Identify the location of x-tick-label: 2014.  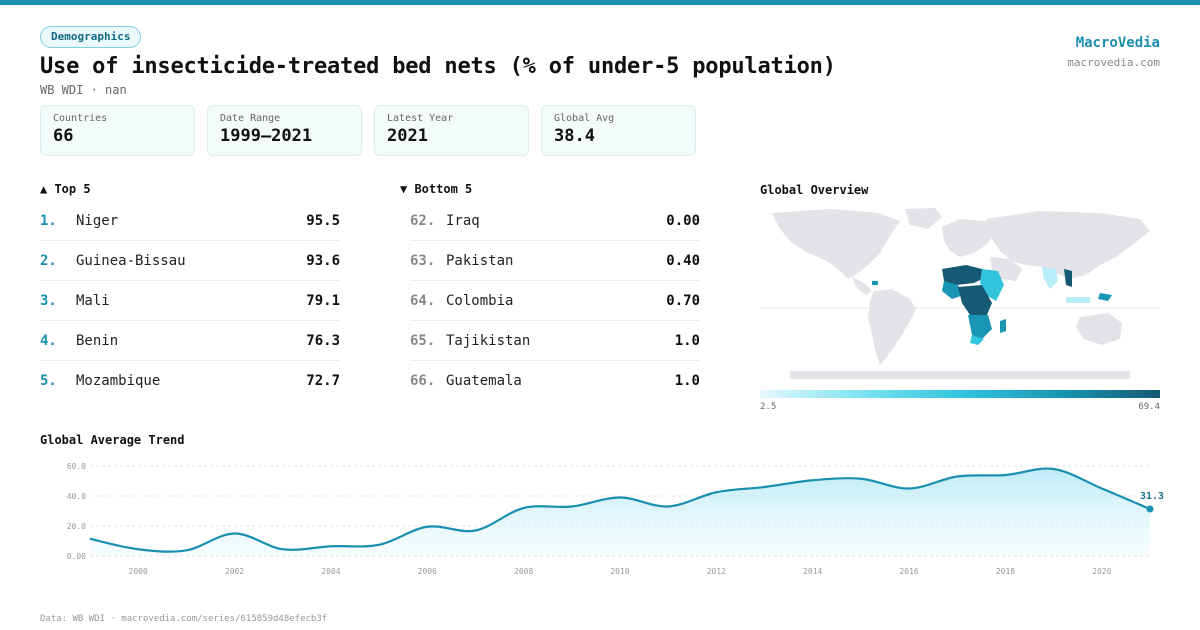
(812, 571).